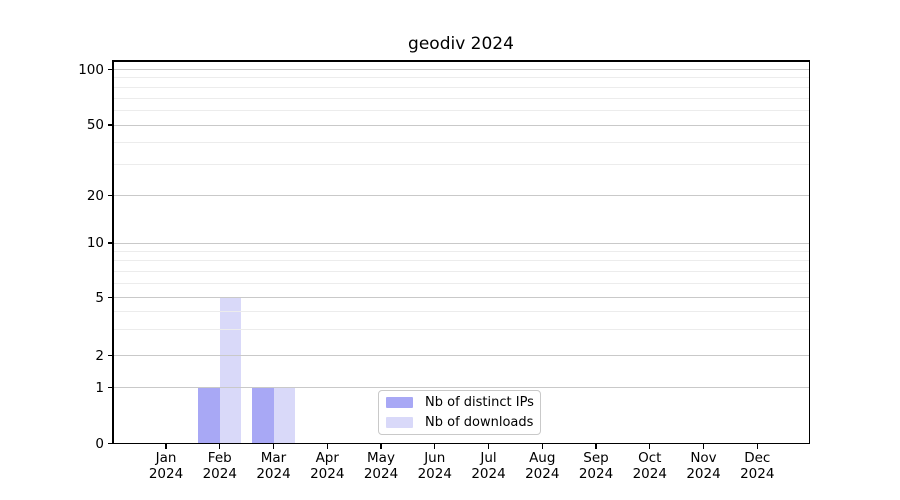 This screenshot has height=500, width=900. Describe the element at coordinates (327, 466) in the screenshot. I see `x-tick-label-apr: Apr 2024` at that location.